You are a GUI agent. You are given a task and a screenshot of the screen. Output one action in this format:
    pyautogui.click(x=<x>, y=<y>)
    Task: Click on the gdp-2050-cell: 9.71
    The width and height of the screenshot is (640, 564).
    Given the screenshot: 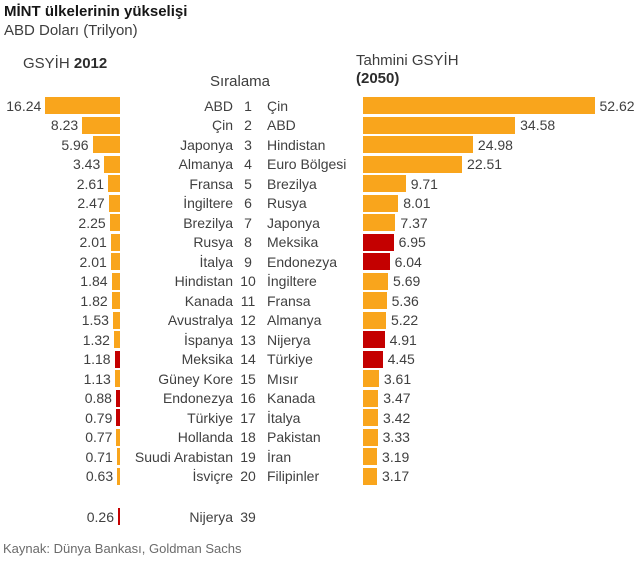 What is the action you would take?
    pyautogui.click(x=501, y=184)
    